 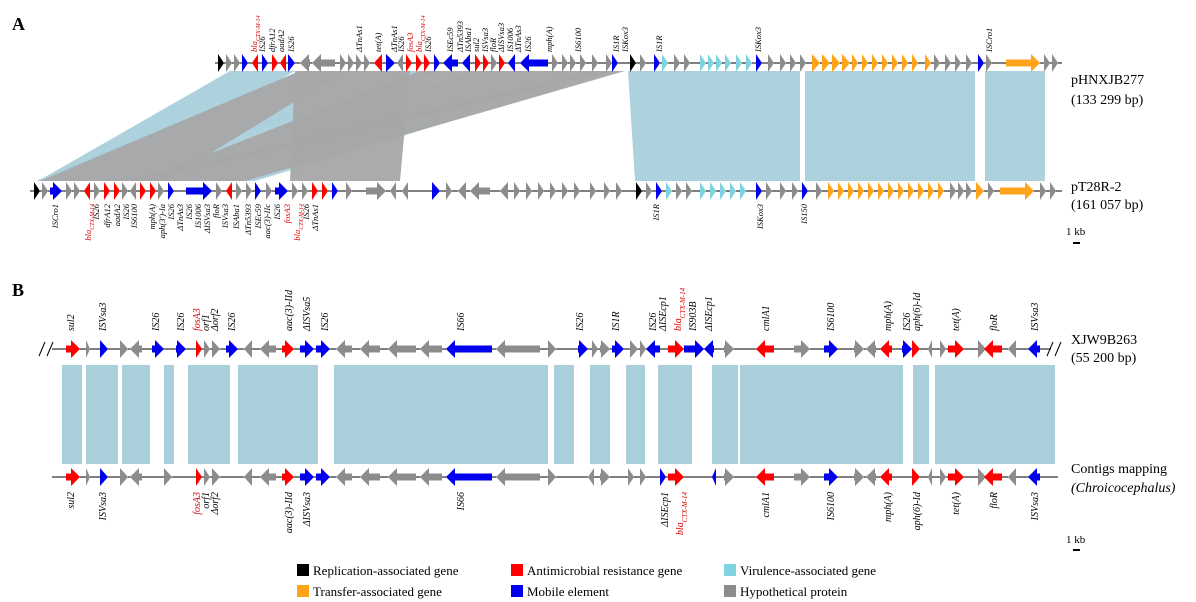 What do you see at coordinates (461, 322) in the screenshot?
I see `gene-label: IS66` at bounding box center [461, 322].